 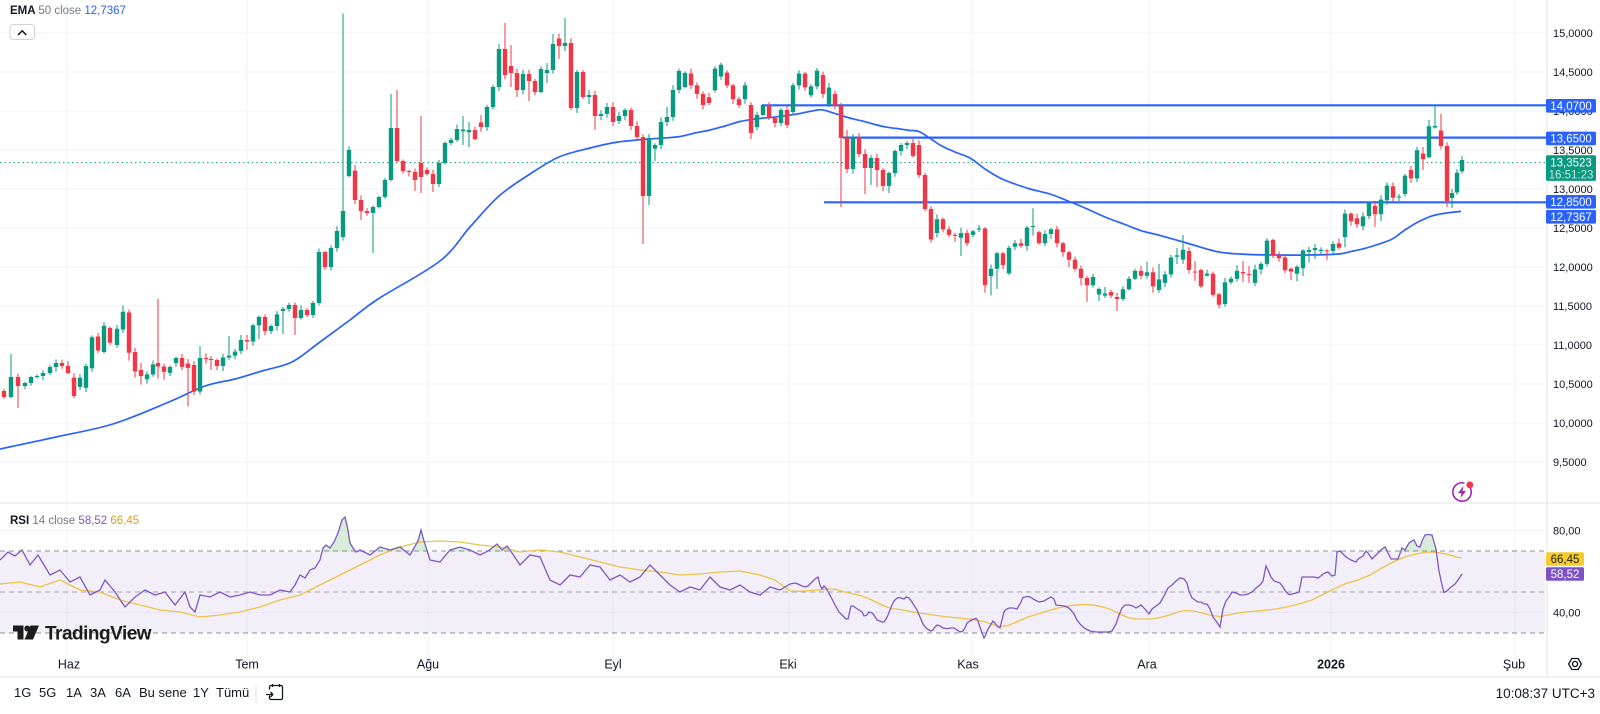 I want to click on svg-text: 6A, so click(x=123, y=692).